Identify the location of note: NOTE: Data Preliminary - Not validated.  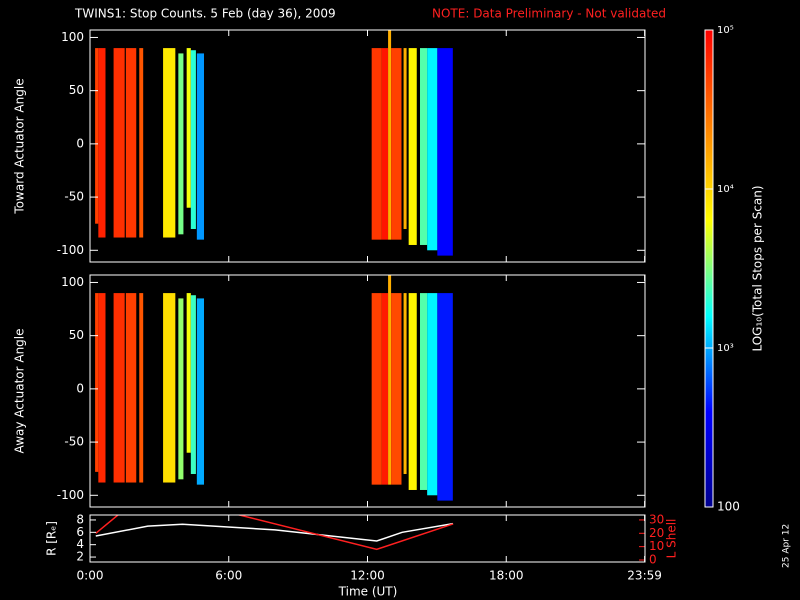
(549, 14).